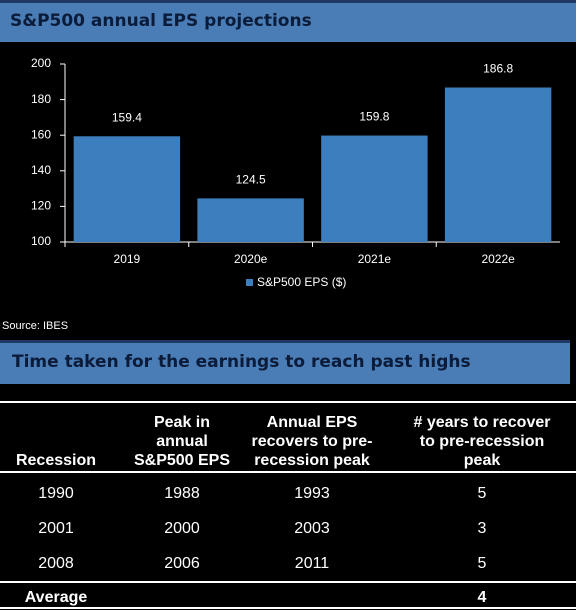  What do you see at coordinates (312, 563) in the screenshot?
I see `table-cell: 2011` at bounding box center [312, 563].